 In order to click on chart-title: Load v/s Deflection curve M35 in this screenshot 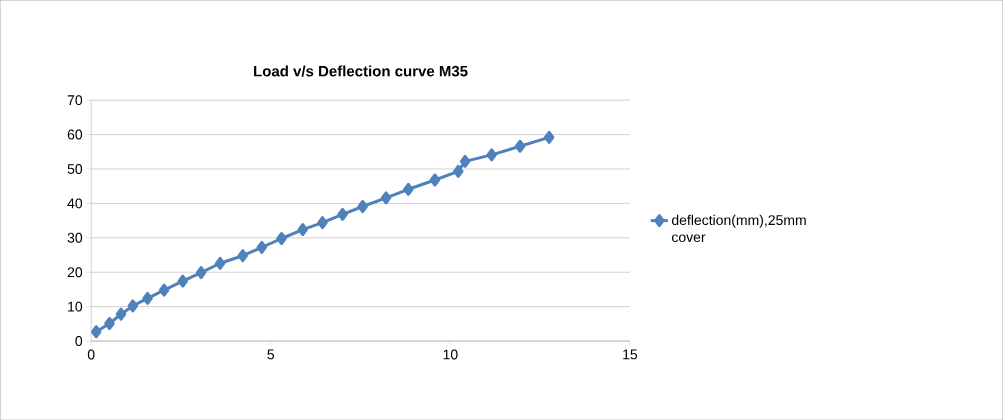, I will do `click(361, 71)`.